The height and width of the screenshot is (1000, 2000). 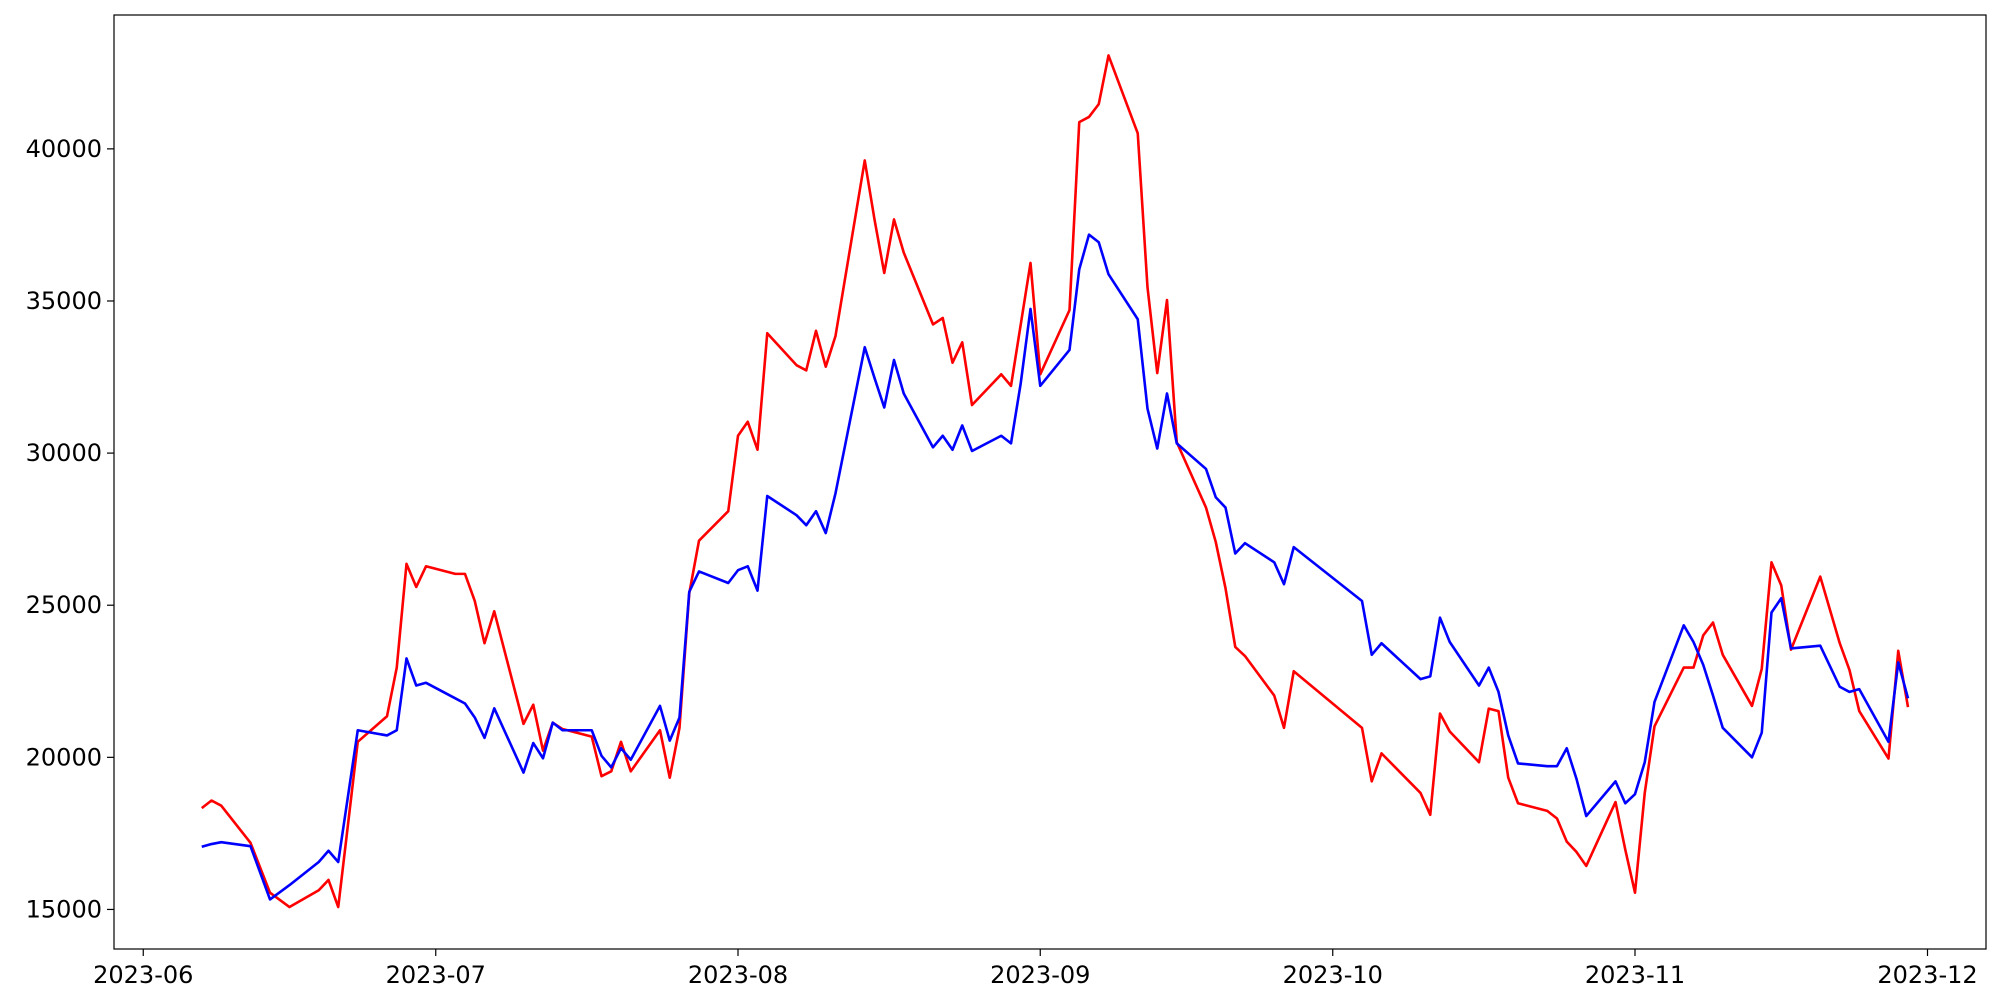 I want to click on y-tick-label: 40000, so click(x=64, y=149).